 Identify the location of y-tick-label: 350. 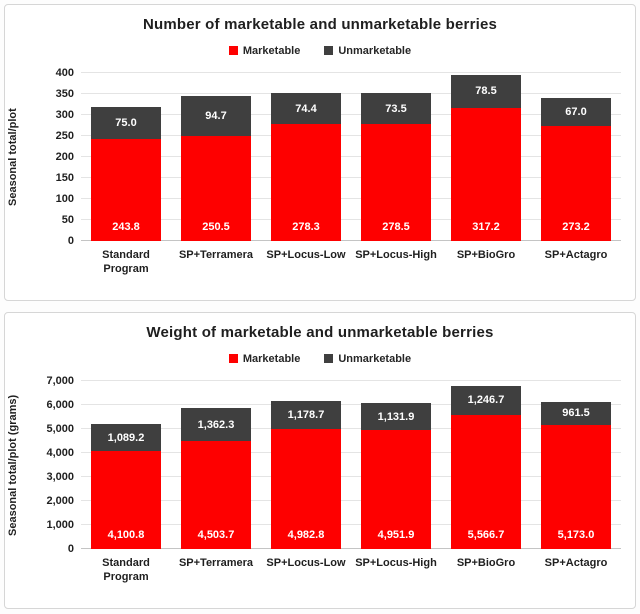
(64, 94).